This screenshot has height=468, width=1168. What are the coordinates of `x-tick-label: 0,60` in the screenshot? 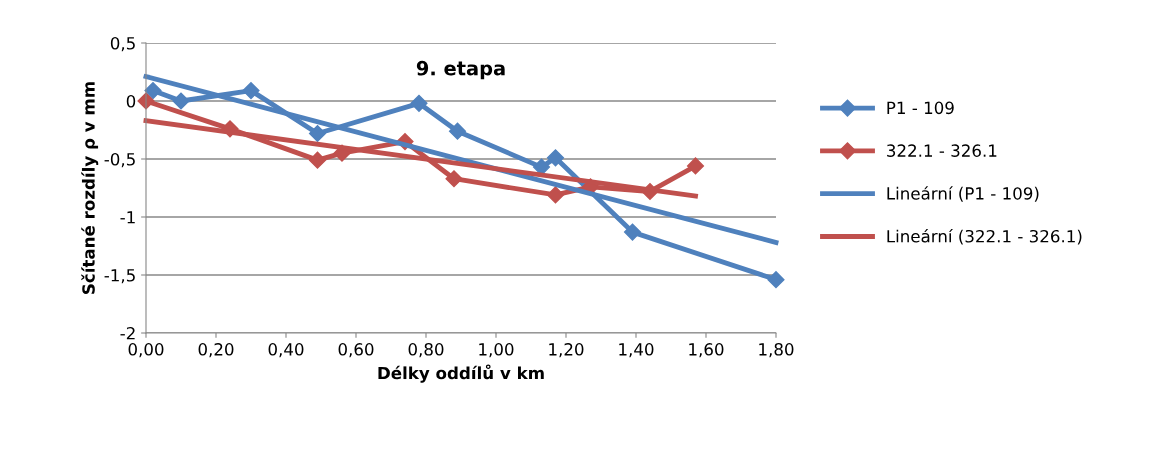 It's located at (356, 350).